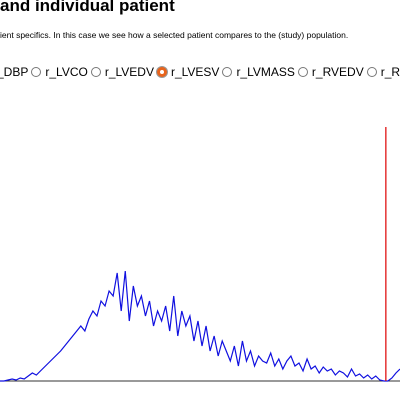 This screenshot has height=400, width=400. I want to click on page-title: and individual patient, so click(87, 7).